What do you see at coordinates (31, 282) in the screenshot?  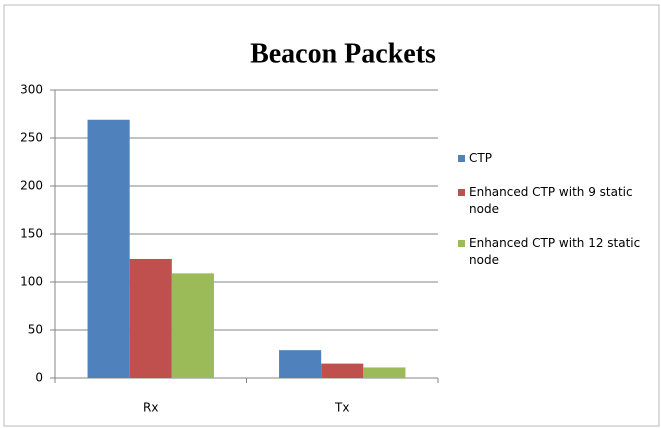 I see `y-tick-label: 100` at bounding box center [31, 282].